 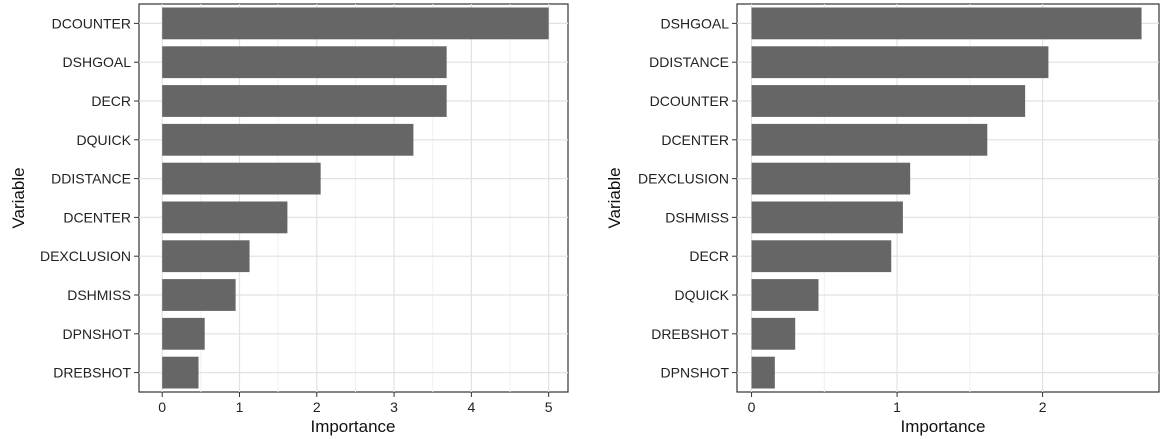 I want to click on x-tick-label: 4, so click(x=471, y=407).